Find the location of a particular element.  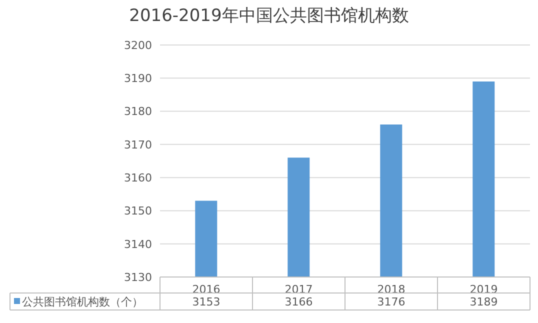

chart-title: 2016-2019年中国公共图书馆机构数 is located at coordinates (269, 16).